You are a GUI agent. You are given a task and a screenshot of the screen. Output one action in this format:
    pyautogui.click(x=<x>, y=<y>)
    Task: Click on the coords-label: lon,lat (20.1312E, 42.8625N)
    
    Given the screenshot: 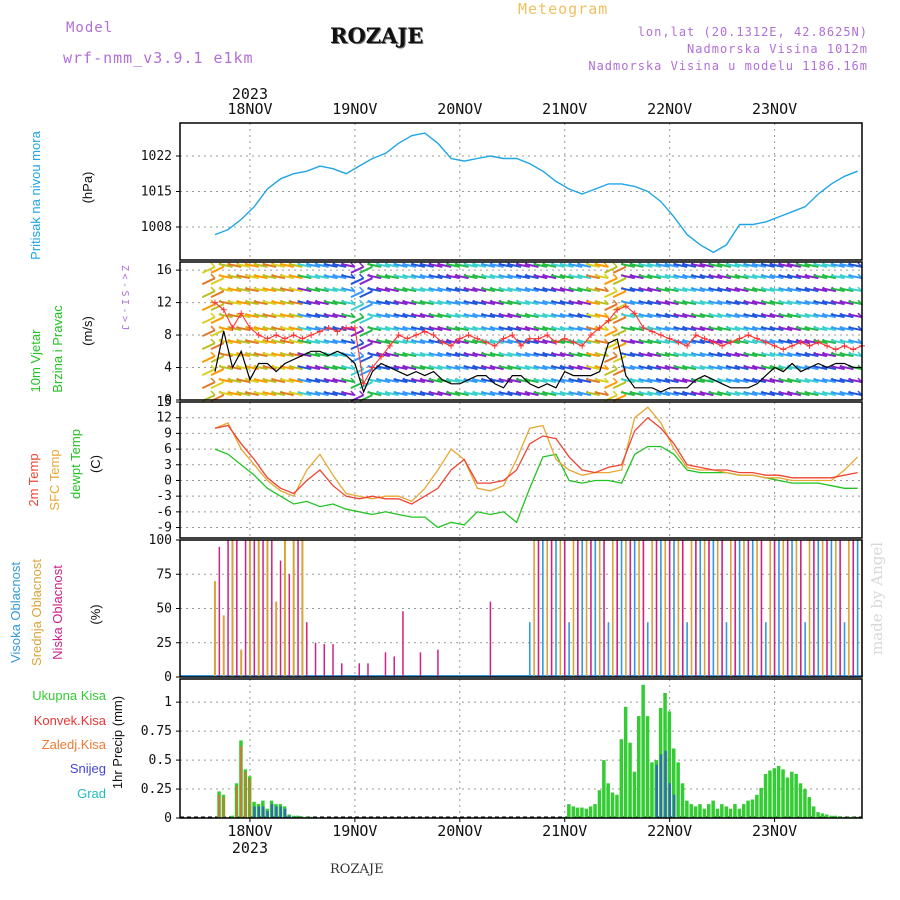 What is the action you would take?
    pyautogui.click(x=752, y=32)
    